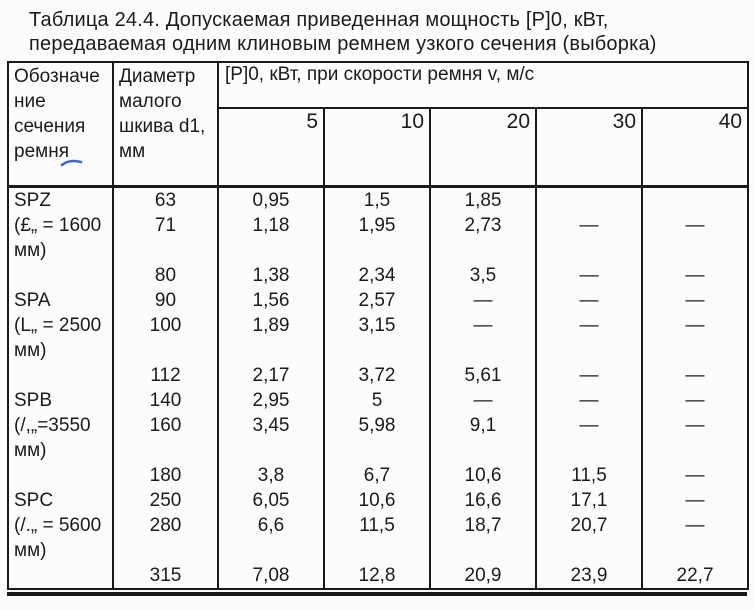 The height and width of the screenshot is (609, 755). I want to click on table-cell: 1,89, so click(270, 325).